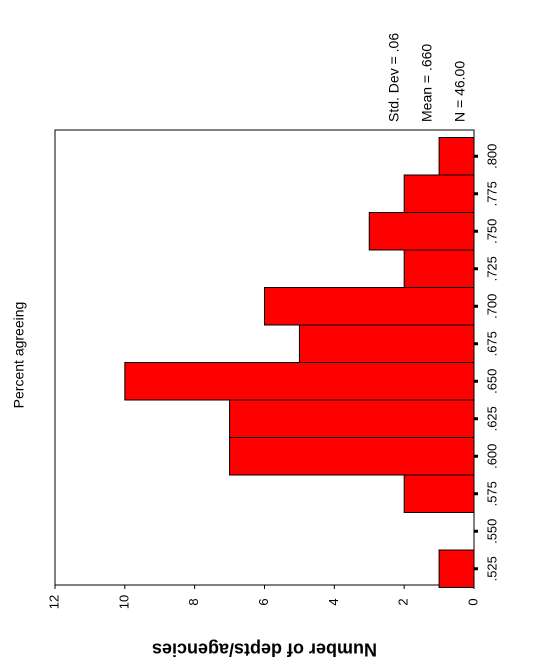 The height and width of the screenshot is (671, 534). Describe the element at coordinates (472, 601) in the screenshot. I see `count-tick-label: 0` at that location.